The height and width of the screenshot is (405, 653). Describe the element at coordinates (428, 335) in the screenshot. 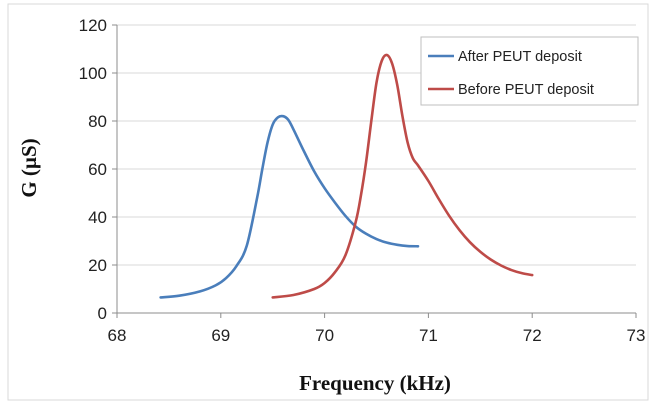

I see `x-tick-label: 71` at that location.